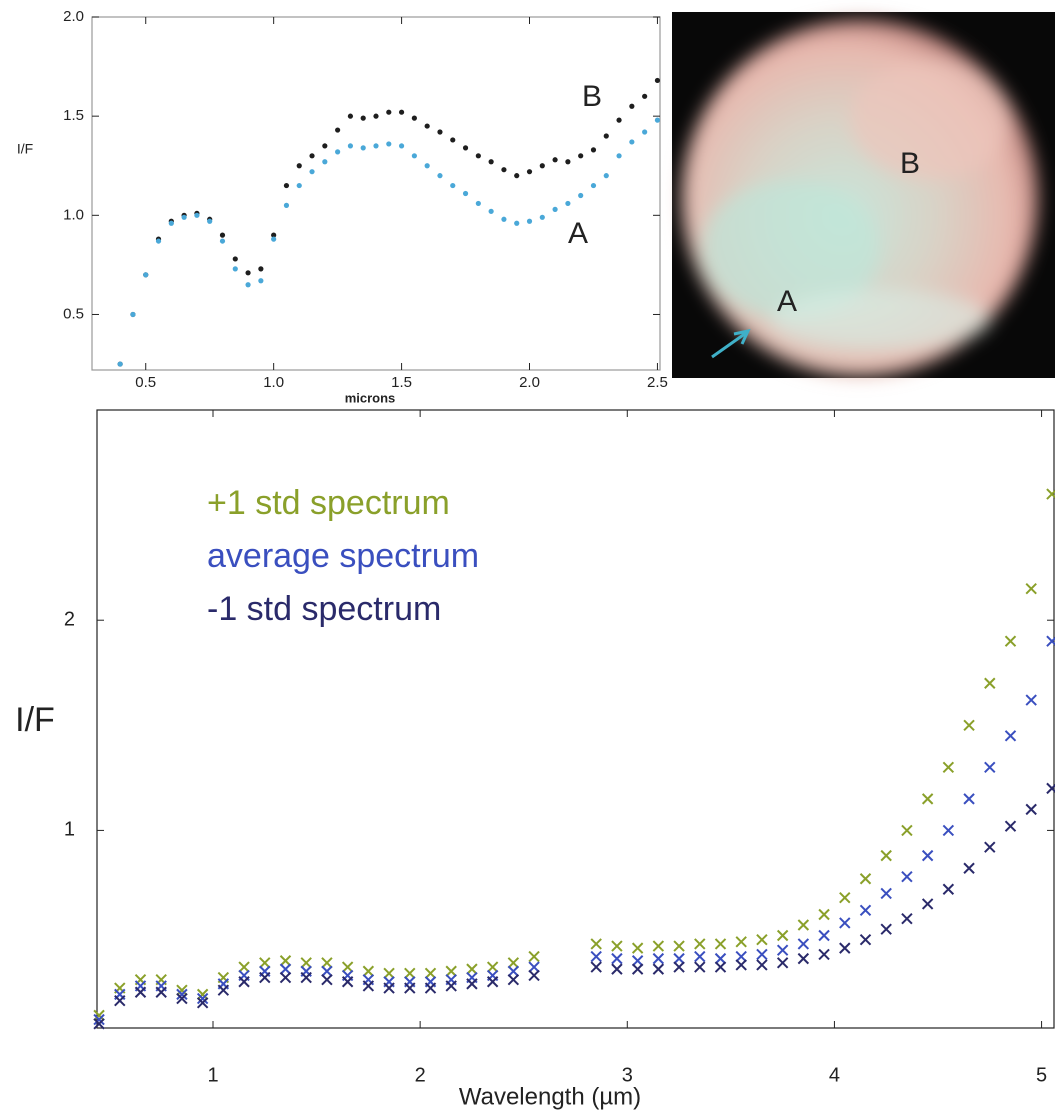  Describe the element at coordinates (73, 214) in the screenshot. I see `y-tick-label: 1.0` at that location.